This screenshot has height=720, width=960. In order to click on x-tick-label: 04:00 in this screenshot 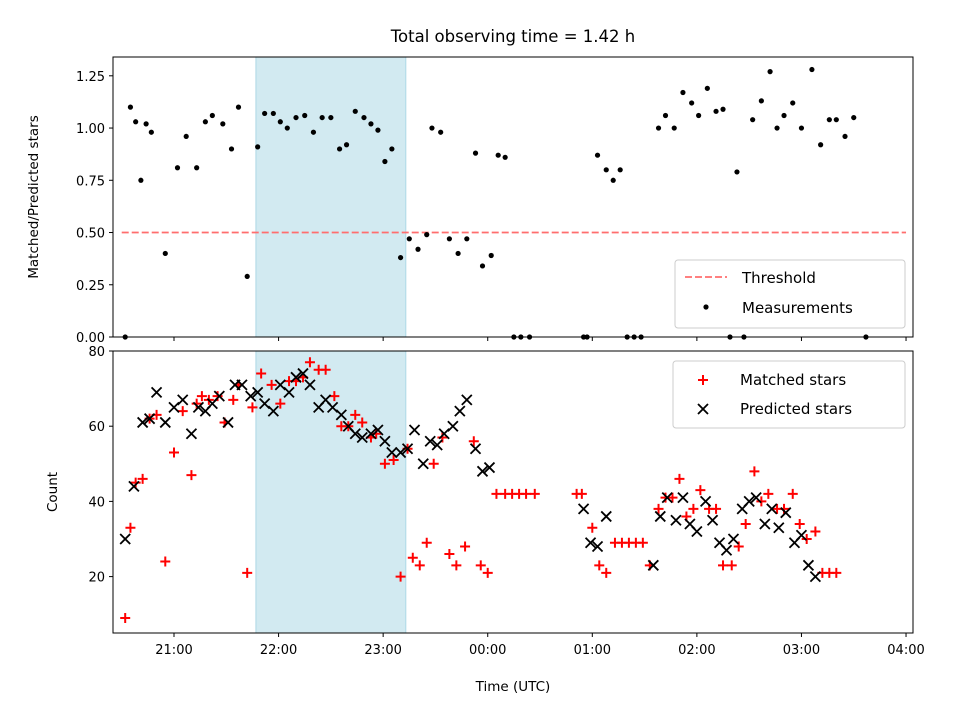, I will do `click(905, 650)`.